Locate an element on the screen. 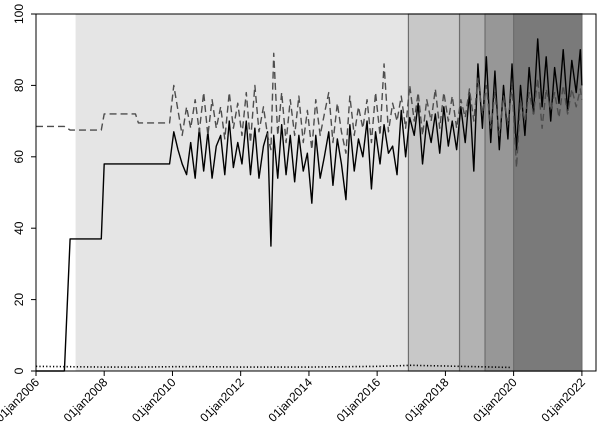  series-line-dotted is located at coordinates (273, 366).